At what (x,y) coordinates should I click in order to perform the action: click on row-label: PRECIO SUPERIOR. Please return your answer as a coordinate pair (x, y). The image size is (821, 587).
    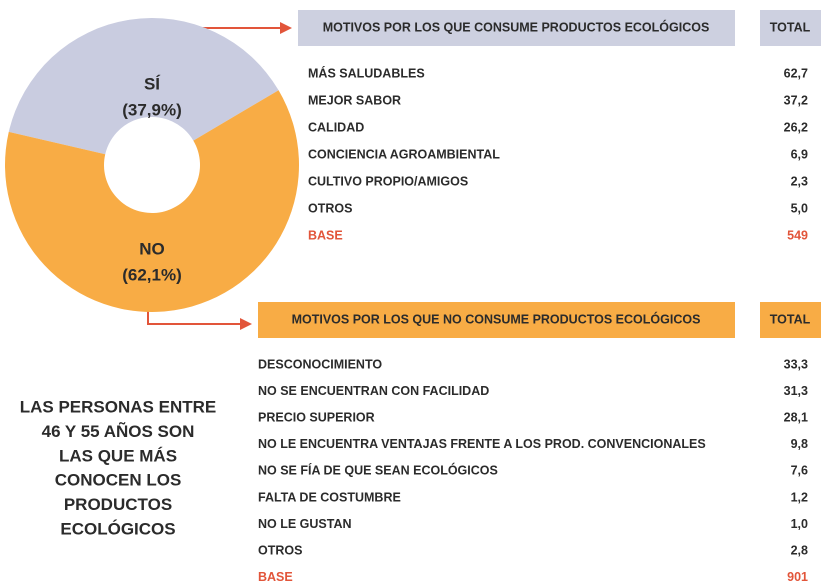
    Looking at the image, I should click on (316, 417).